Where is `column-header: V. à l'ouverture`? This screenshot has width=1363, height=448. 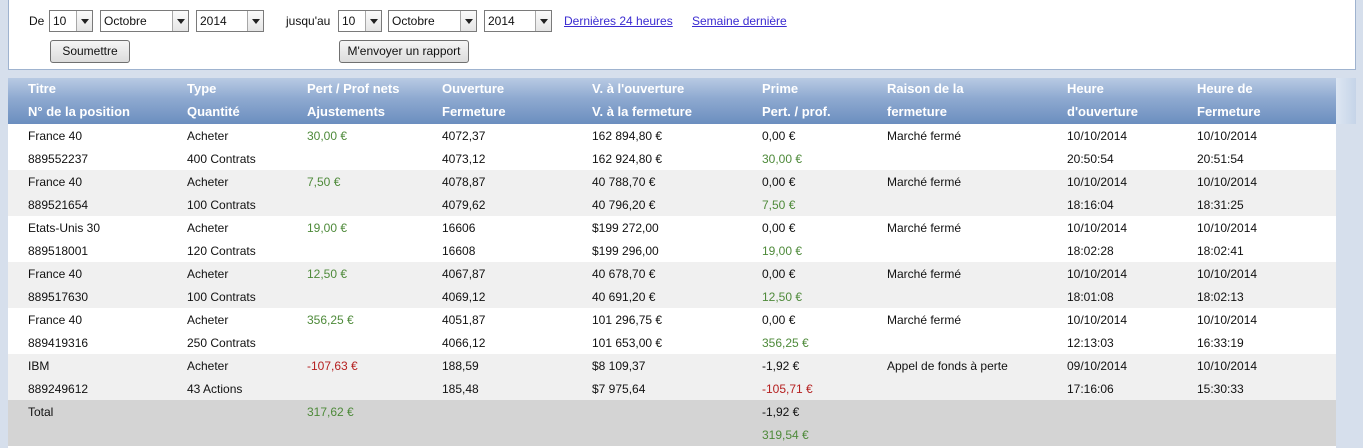 column-header: V. à l'ouverture is located at coordinates (638, 88).